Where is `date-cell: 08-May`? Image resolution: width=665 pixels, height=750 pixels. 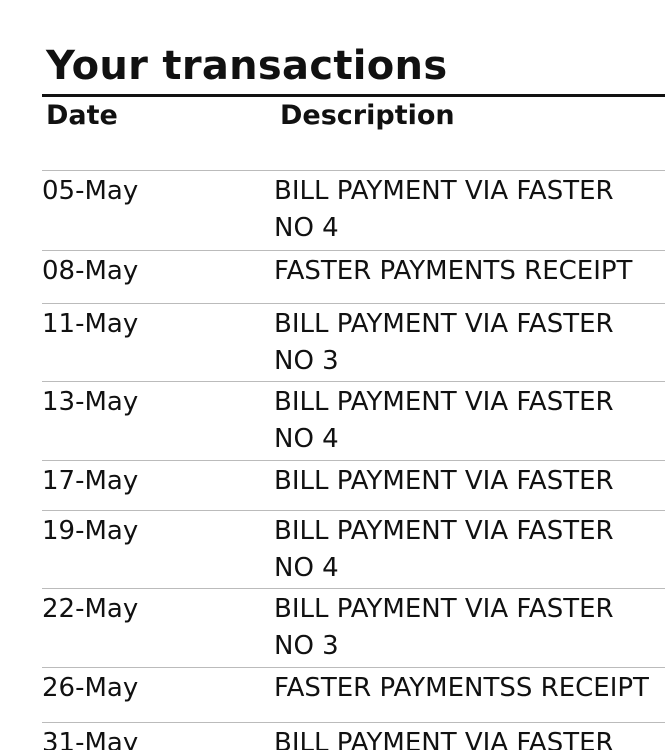 date-cell: 08-May is located at coordinates (90, 271).